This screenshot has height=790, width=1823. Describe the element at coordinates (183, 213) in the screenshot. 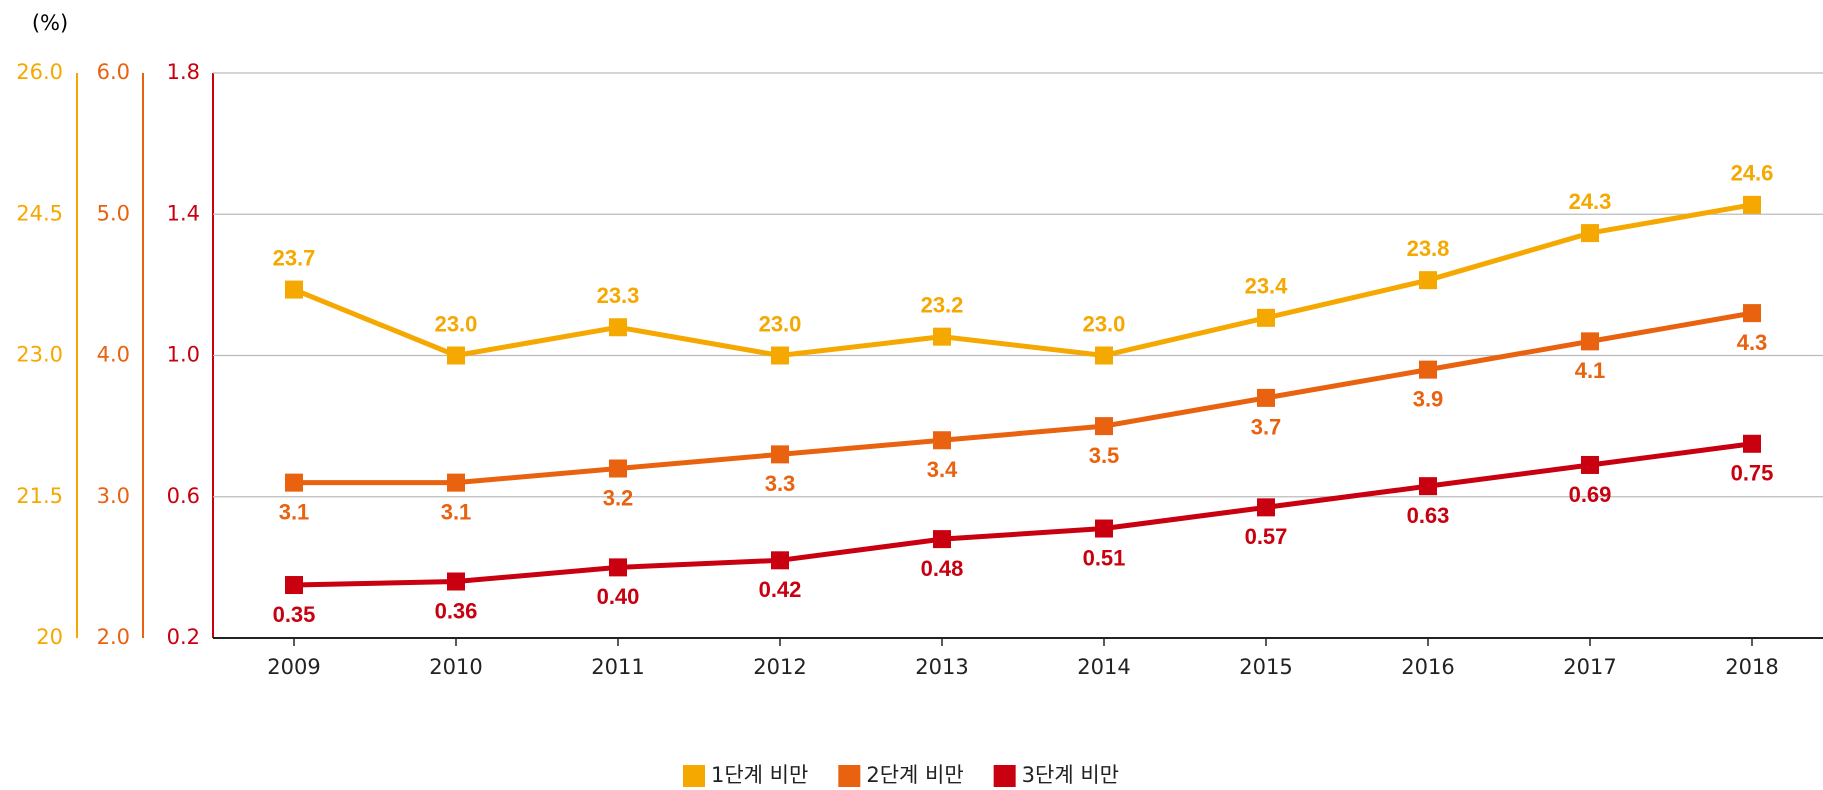

I see `y-tick-label: 1.4` at that location.